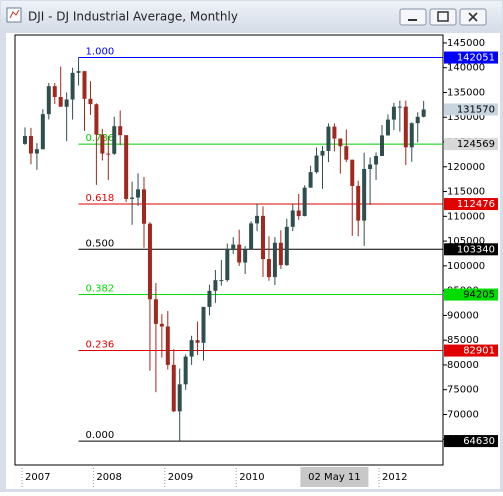 The height and width of the screenshot is (496, 503). Describe the element at coordinates (100, 289) in the screenshot. I see `fib-ratio-label: 0.382` at that location.